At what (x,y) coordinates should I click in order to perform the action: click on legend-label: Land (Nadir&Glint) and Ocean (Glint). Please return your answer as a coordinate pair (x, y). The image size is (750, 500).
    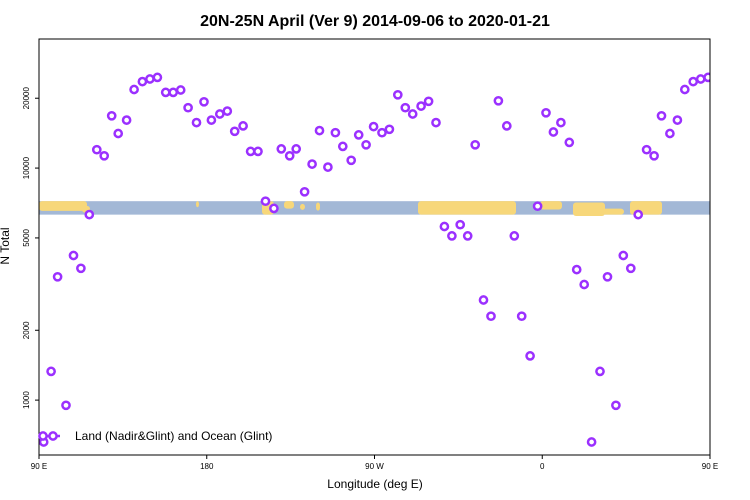
    Looking at the image, I should click on (173, 436).